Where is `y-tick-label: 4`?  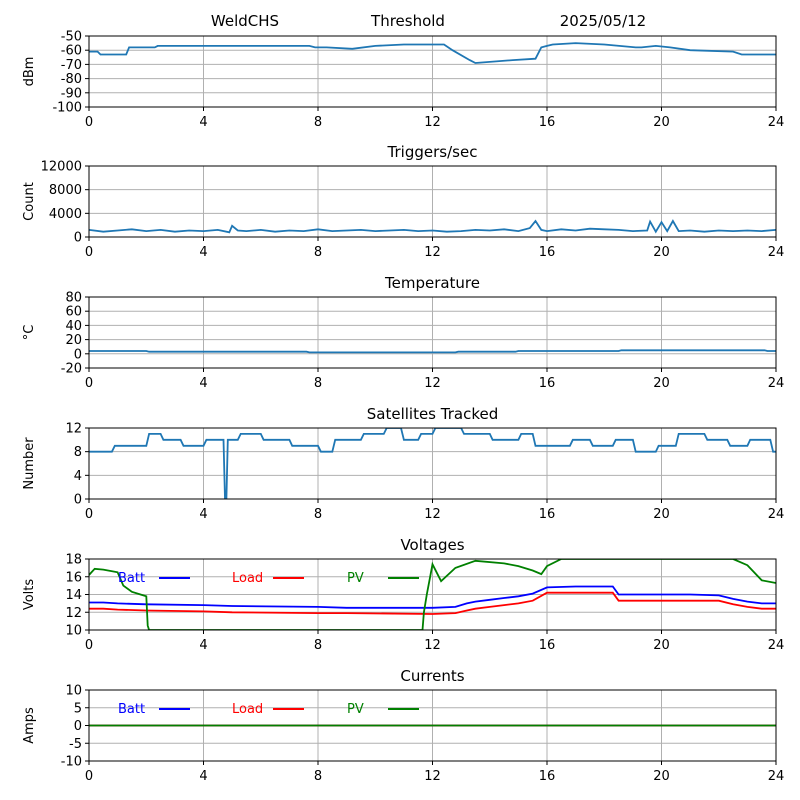 y-tick-label: 4 is located at coordinates (78, 476).